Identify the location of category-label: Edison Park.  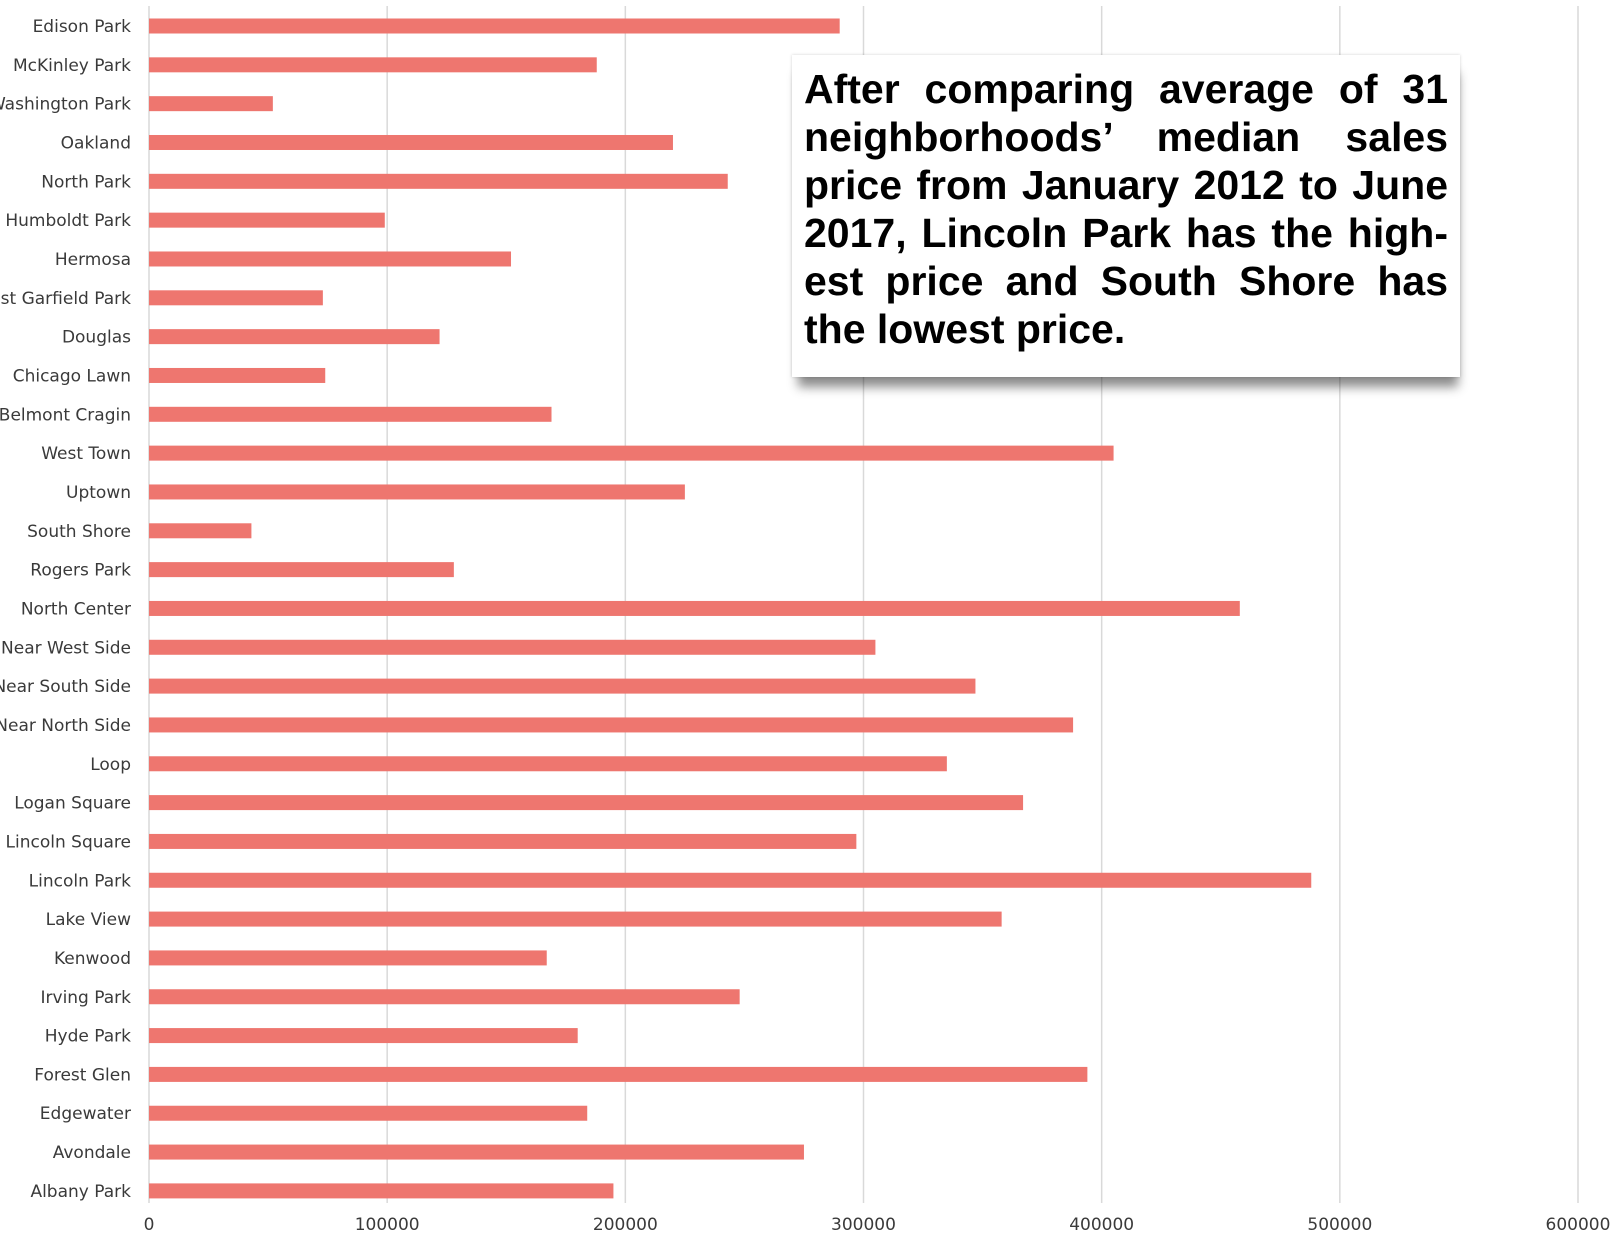
(82, 27).